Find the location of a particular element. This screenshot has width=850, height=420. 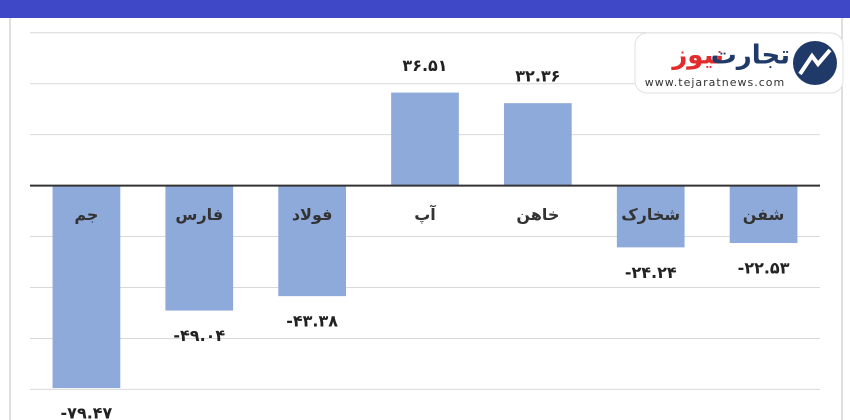

category-label: شخارک is located at coordinates (650, 214).